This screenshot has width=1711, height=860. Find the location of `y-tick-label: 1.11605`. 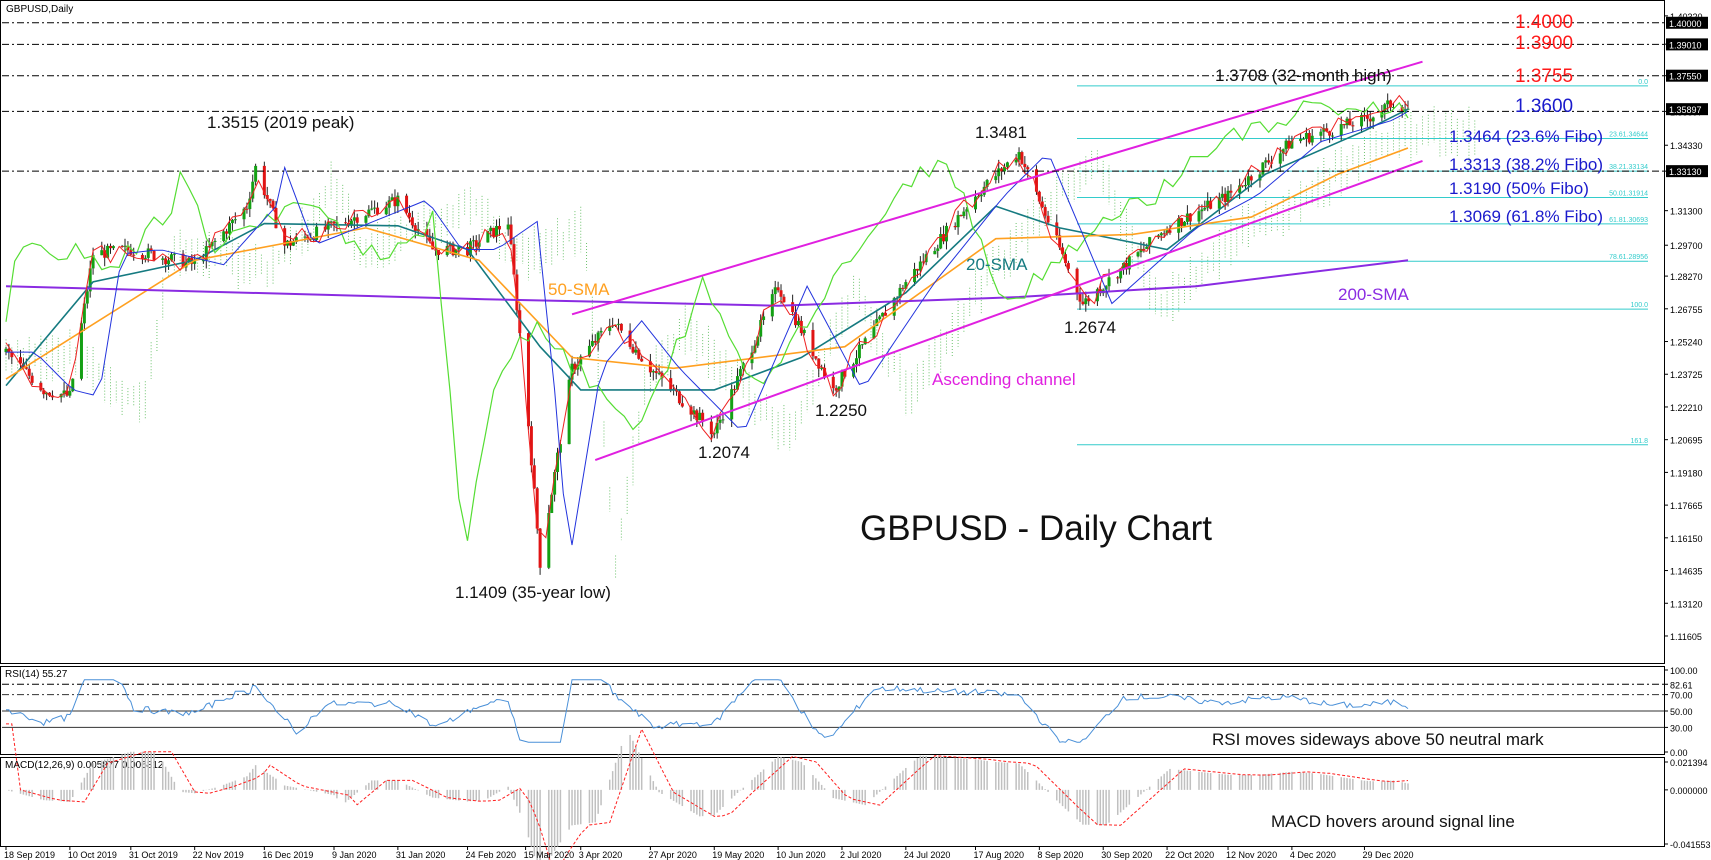

y-tick-label: 1.11605 is located at coordinates (1686, 637).